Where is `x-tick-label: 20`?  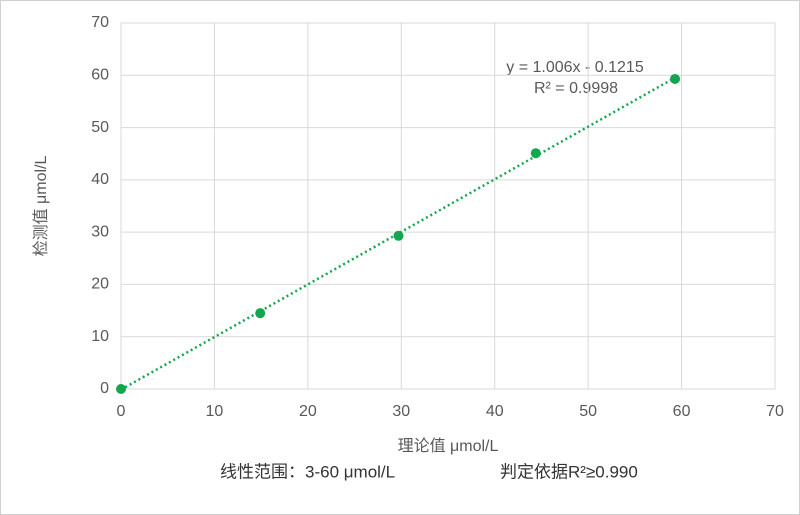
x-tick-label: 20 is located at coordinates (308, 411).